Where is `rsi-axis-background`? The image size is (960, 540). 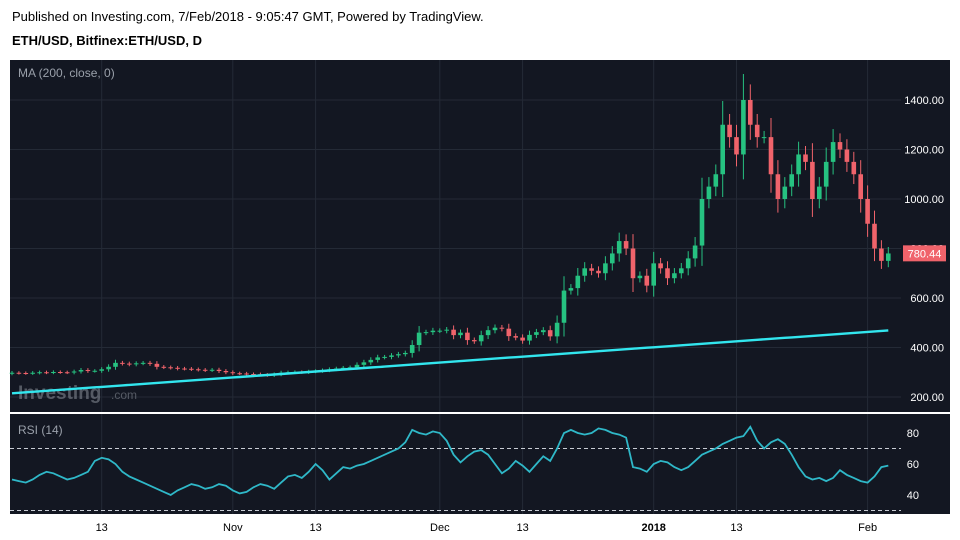 rsi-axis-background is located at coordinates (925, 464).